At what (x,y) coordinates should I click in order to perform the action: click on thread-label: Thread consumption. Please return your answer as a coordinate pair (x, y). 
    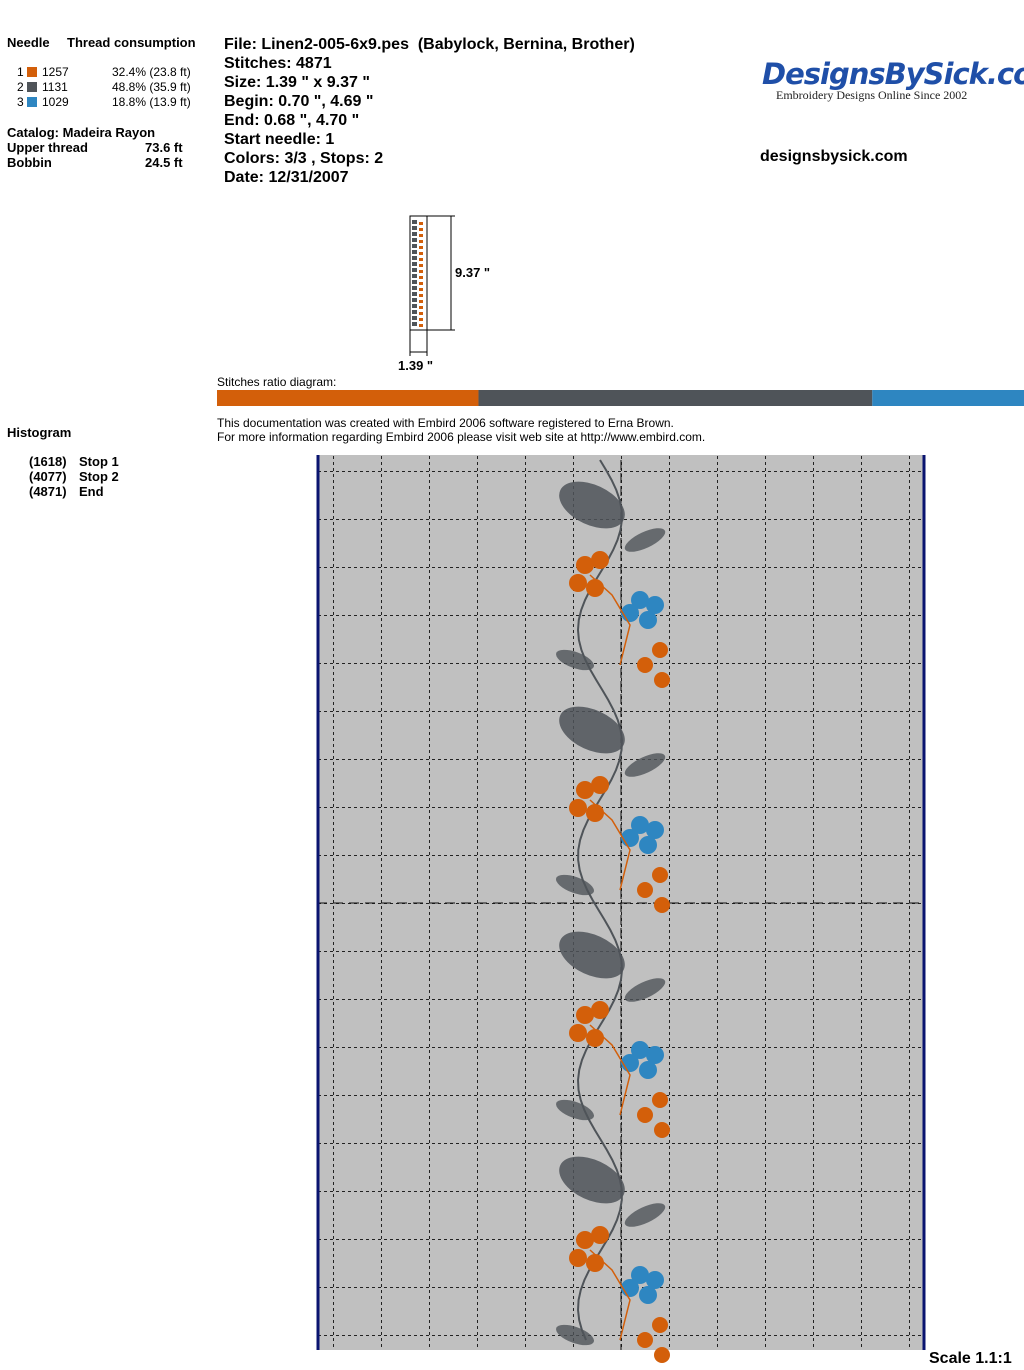
    Looking at the image, I should click on (131, 42).